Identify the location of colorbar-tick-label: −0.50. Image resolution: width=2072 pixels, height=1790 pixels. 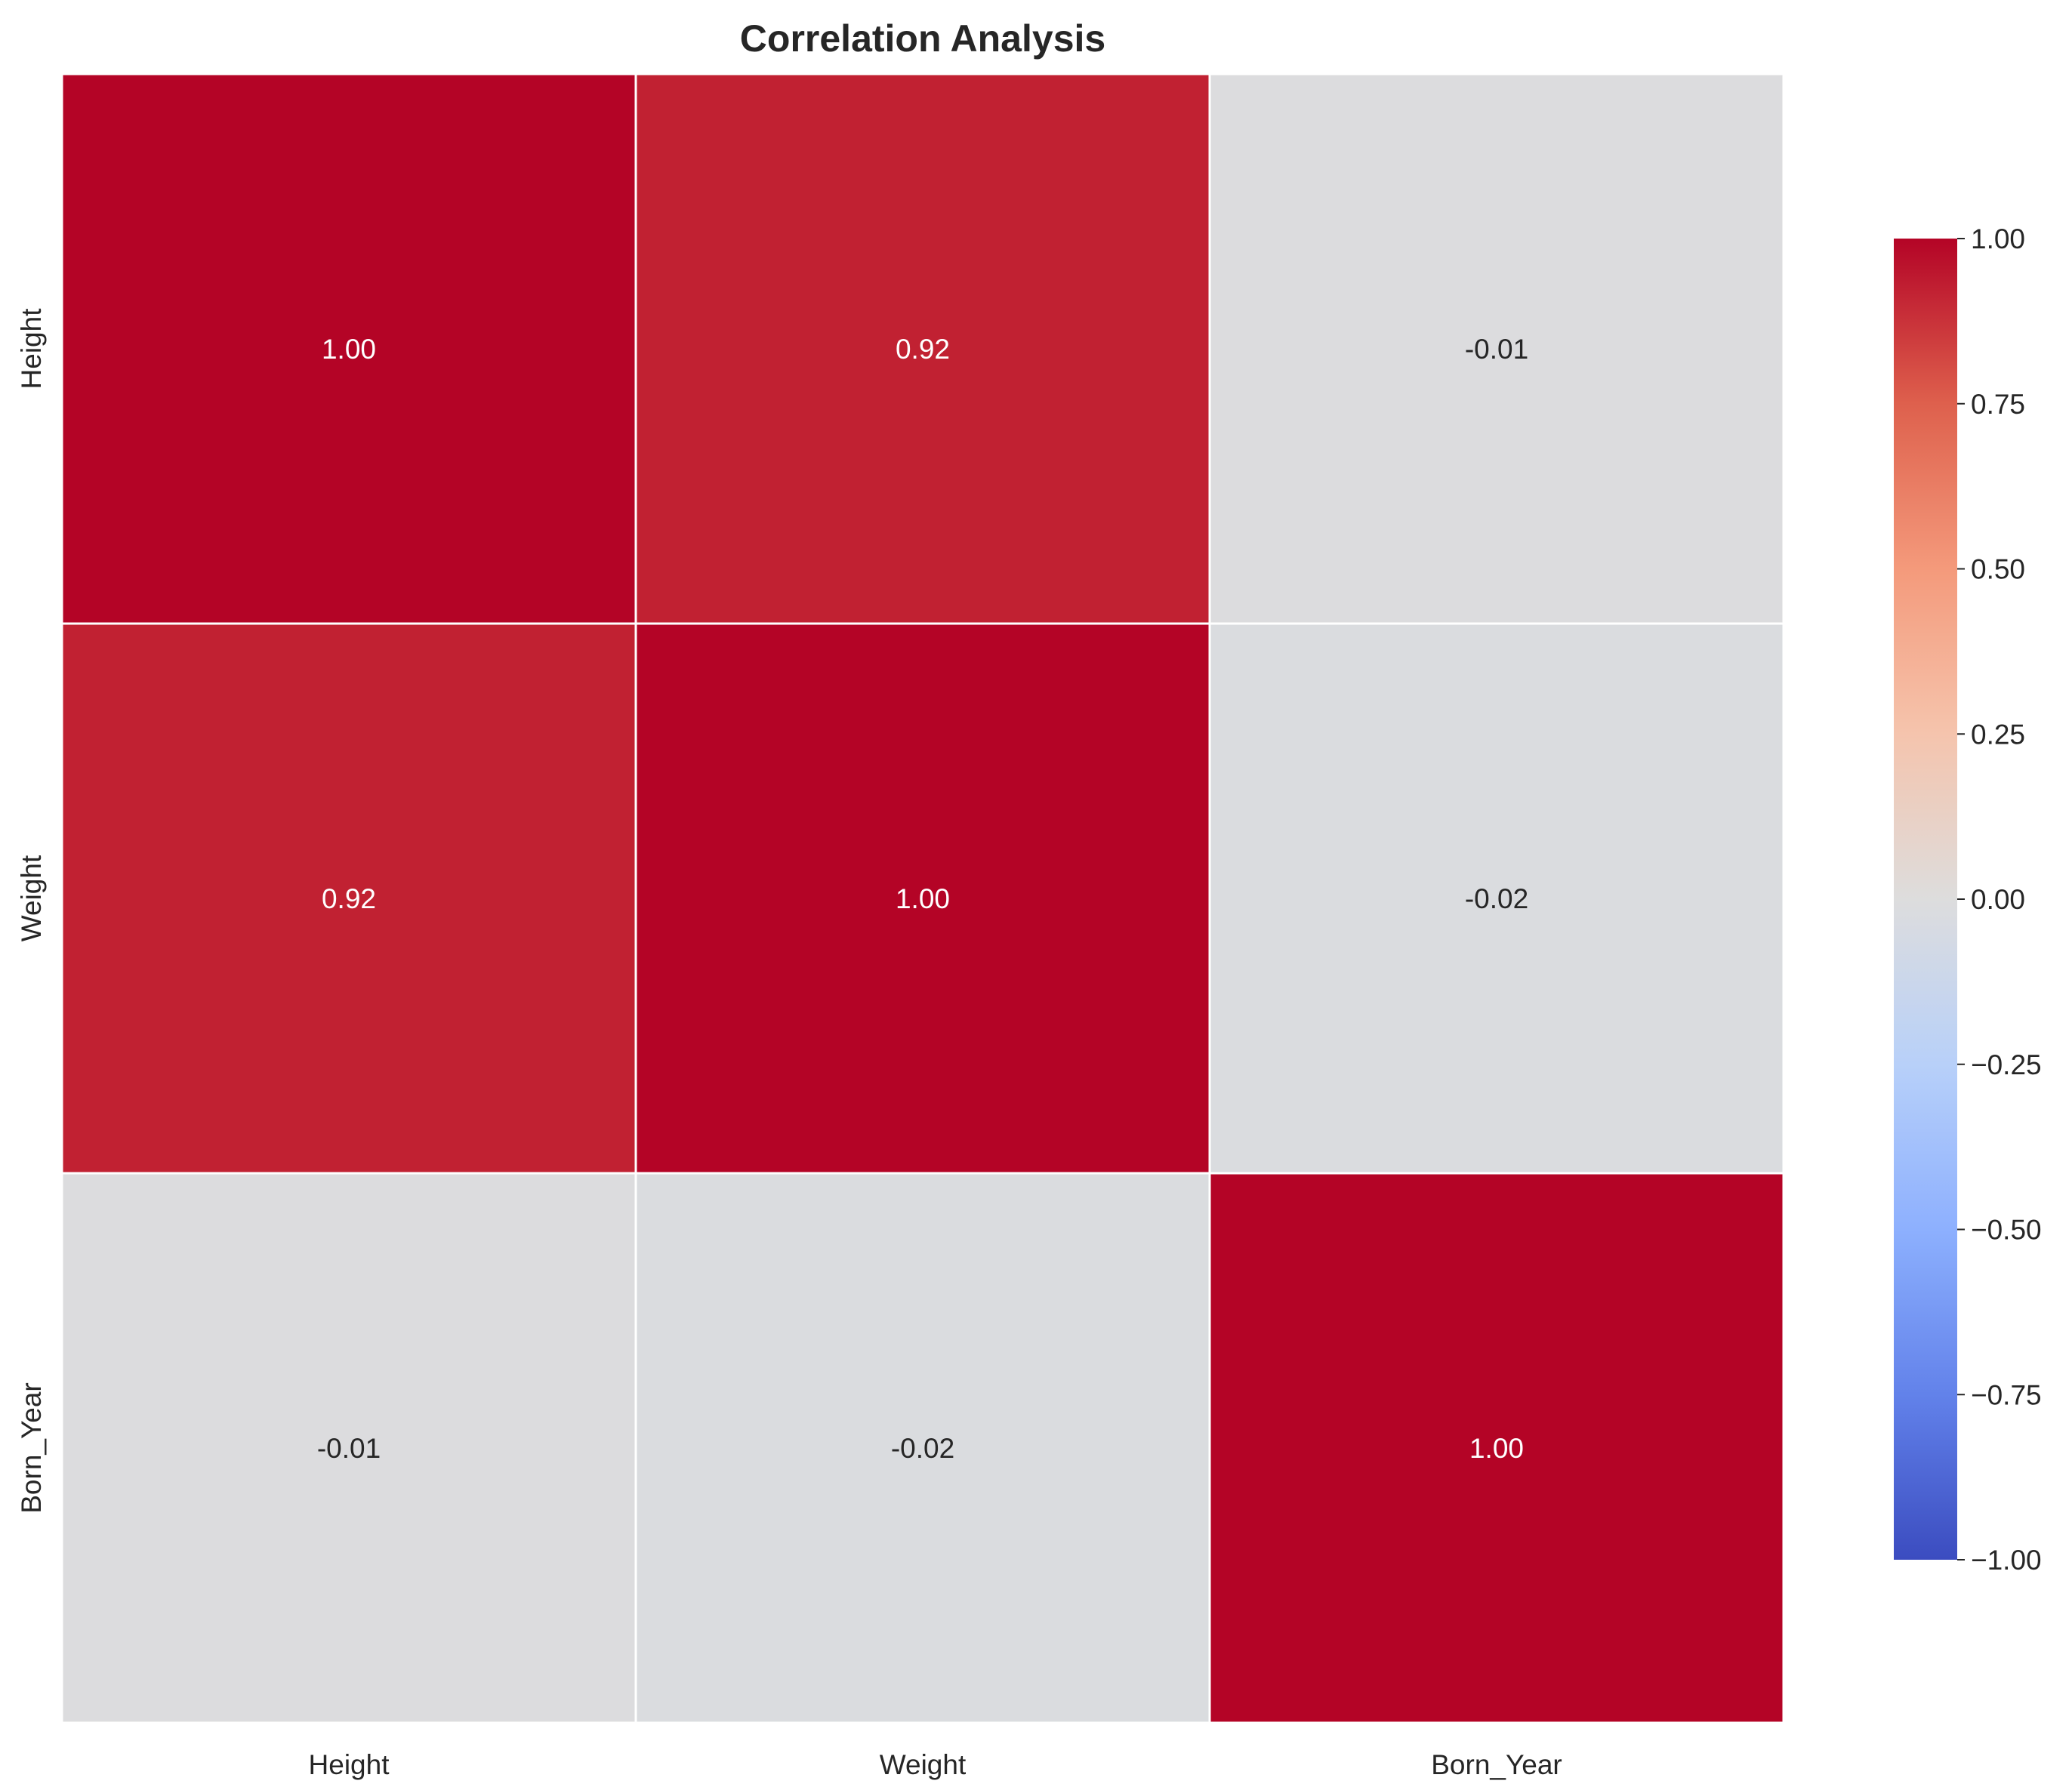
(2006, 1230).